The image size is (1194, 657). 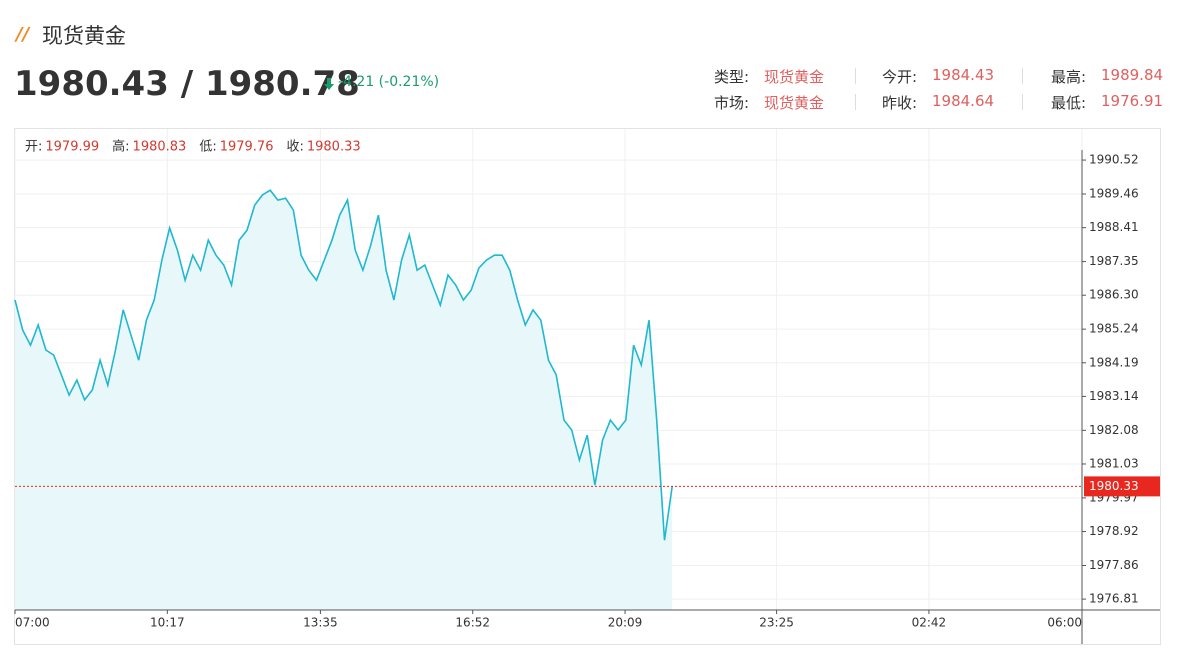 What do you see at coordinates (1114, 599) in the screenshot?
I see `y-tick-label: 1976.81` at bounding box center [1114, 599].